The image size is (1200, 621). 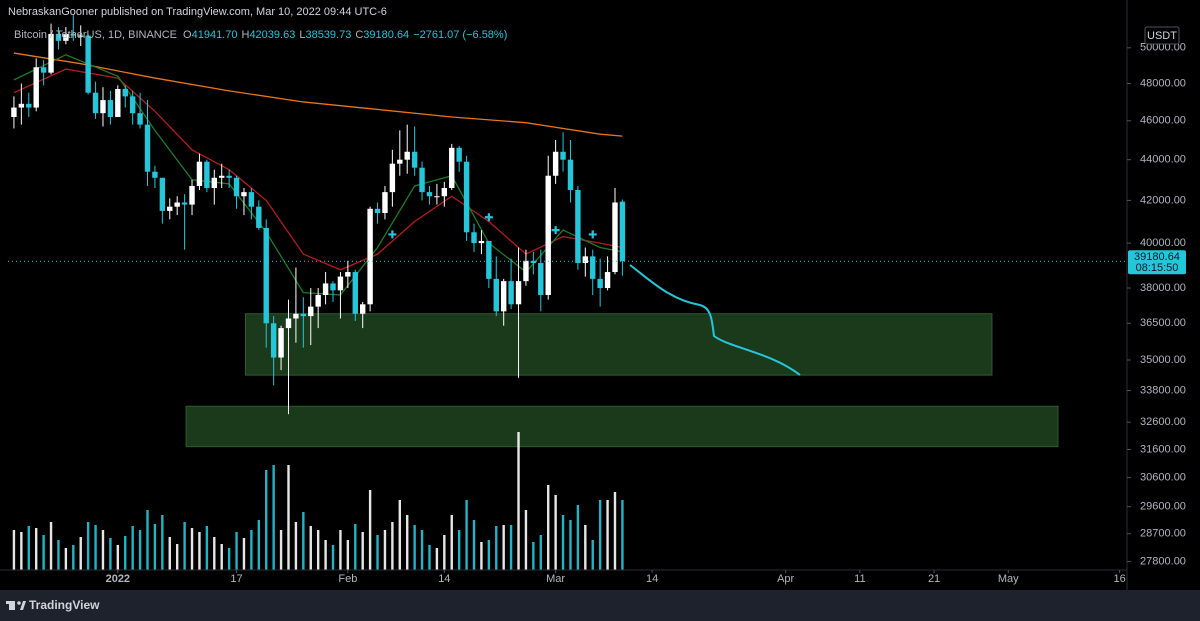 I want to click on volume-pane, so click(x=318, y=501).